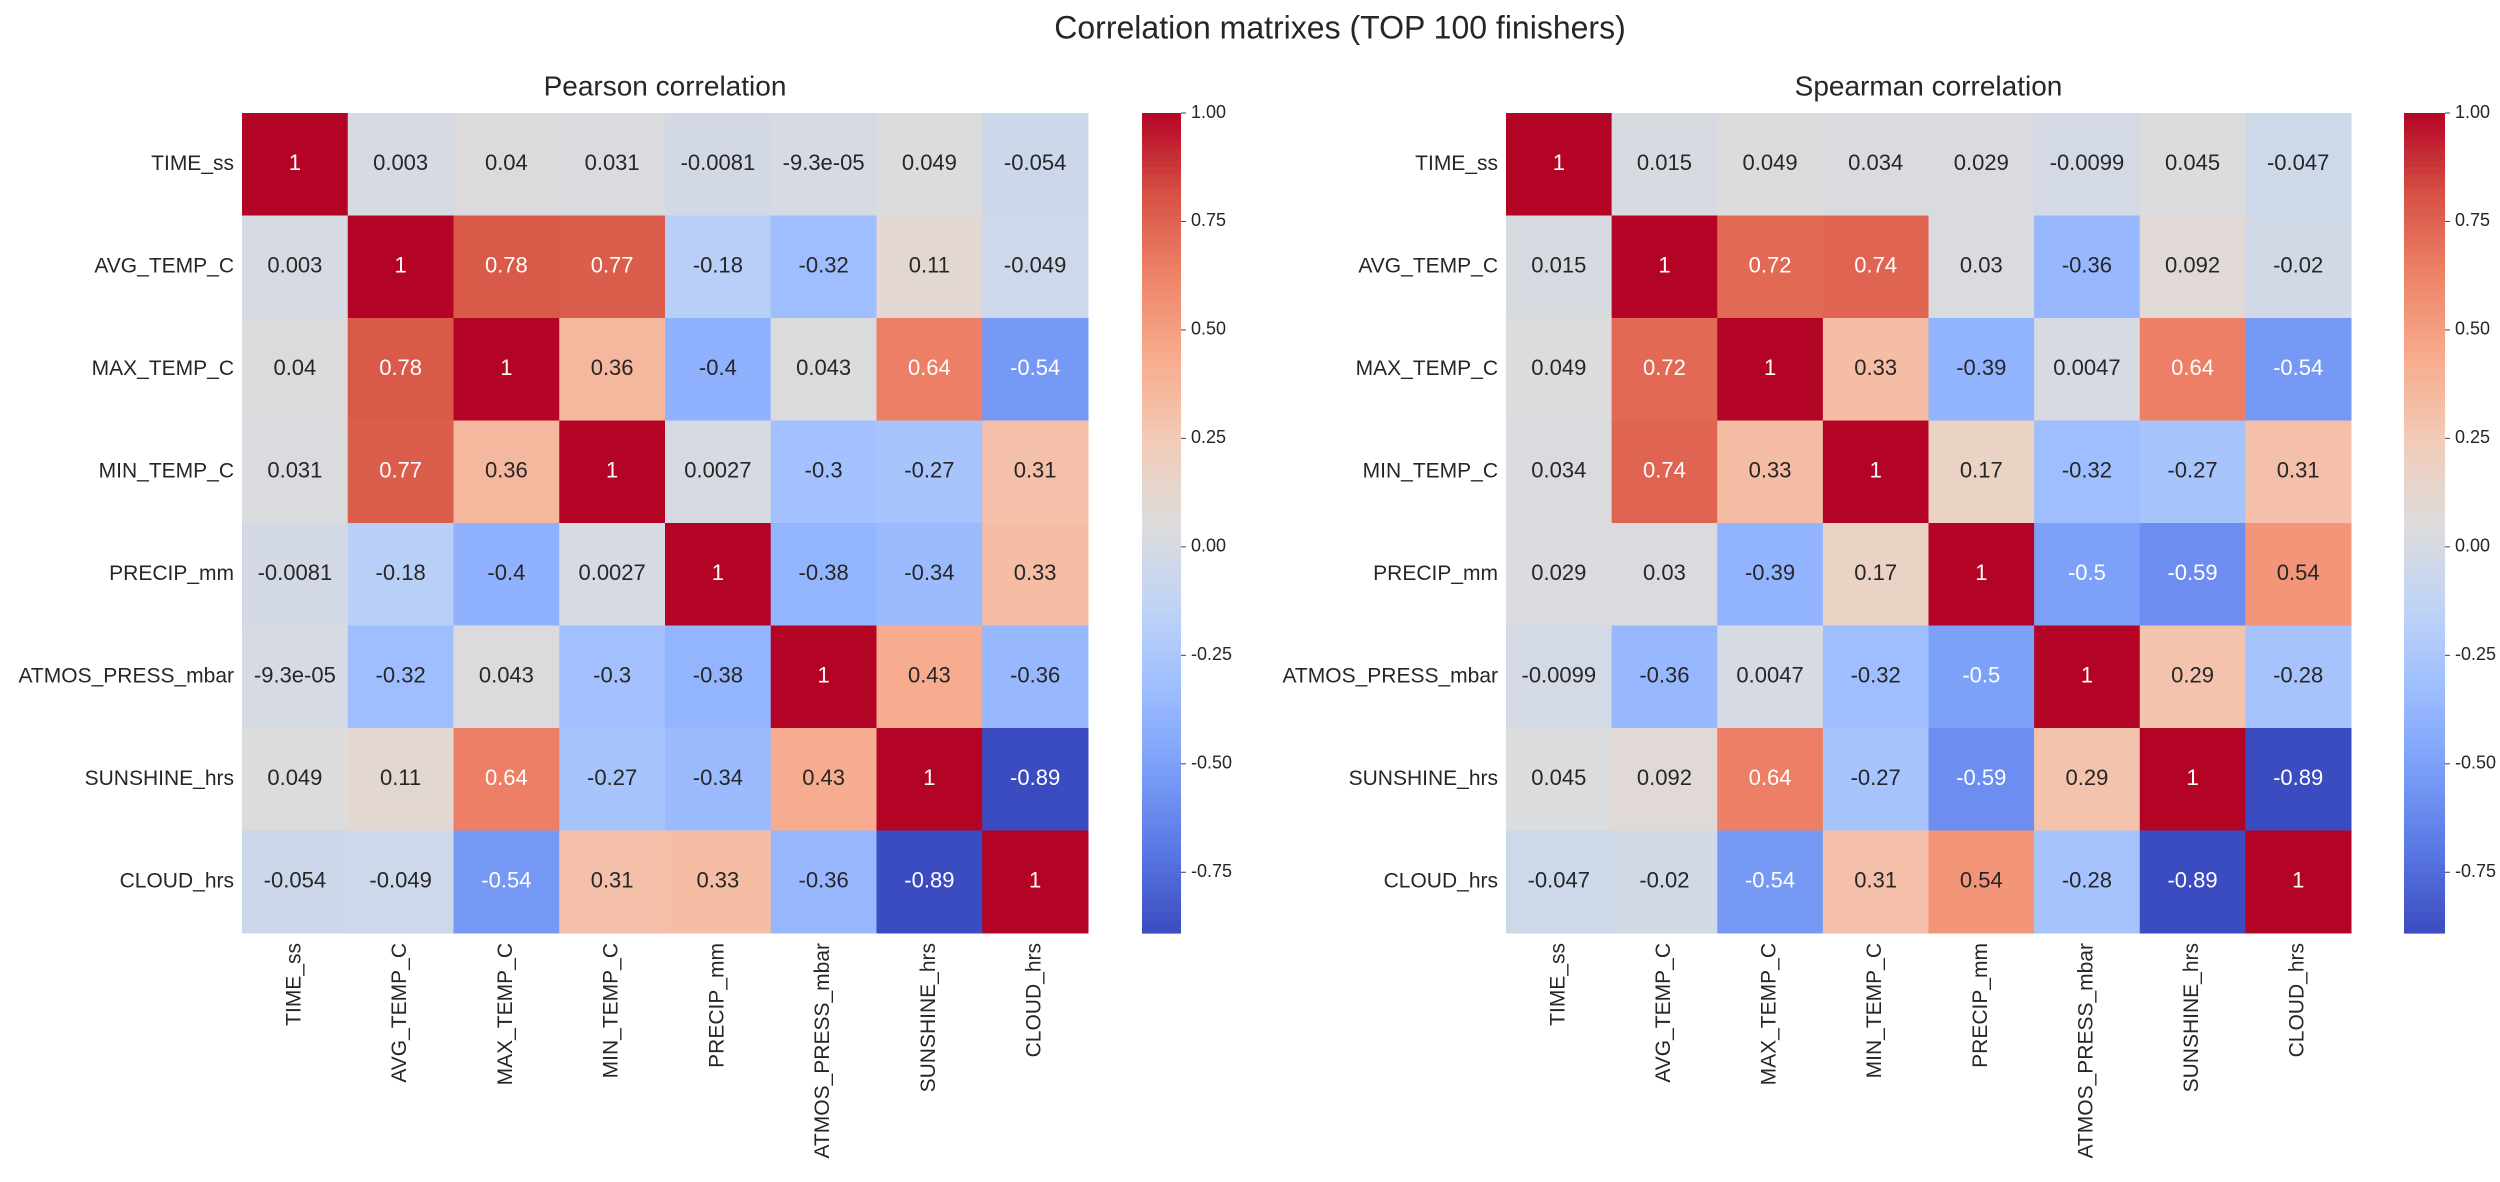 The image size is (2500, 1182). What do you see at coordinates (166, 470) in the screenshot?
I see `y-tick-label: MIN_TEMP_C` at bounding box center [166, 470].